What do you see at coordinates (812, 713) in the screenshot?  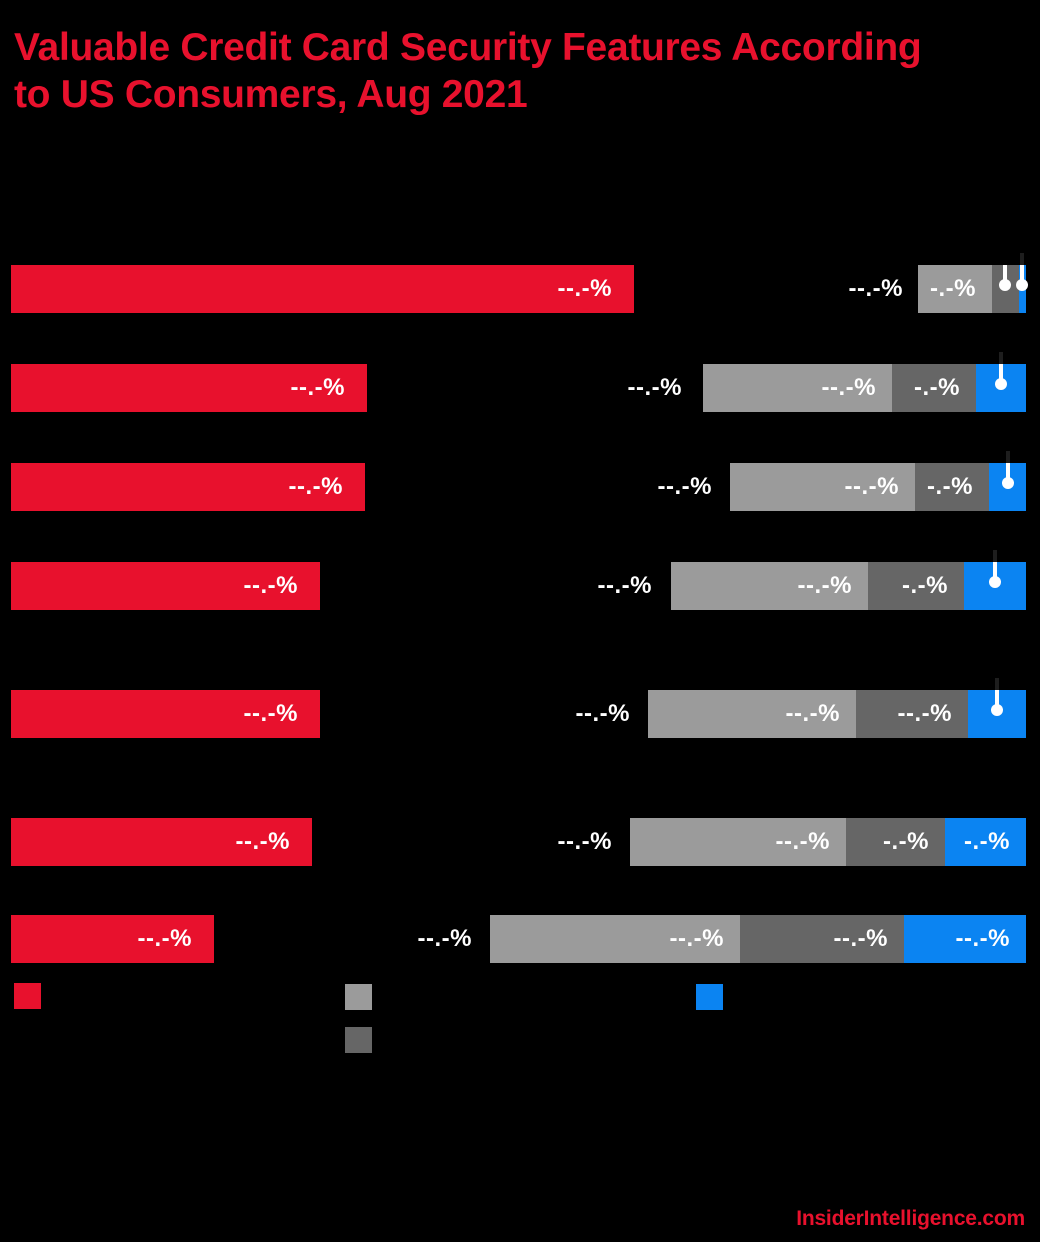 I see `value-label-gray-row5: --.-%` at bounding box center [812, 713].